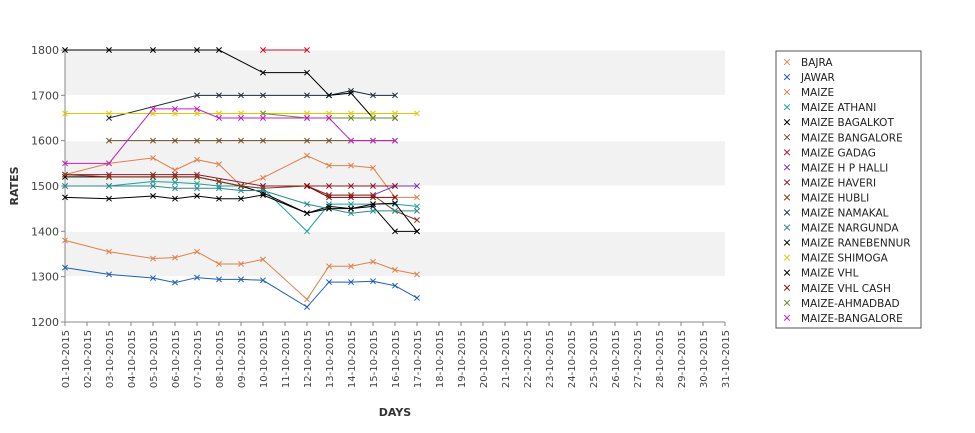 The height and width of the screenshot is (433, 975). What do you see at coordinates (242, 359) in the screenshot?
I see `x-tick-label: 09-10-2015` at bounding box center [242, 359].